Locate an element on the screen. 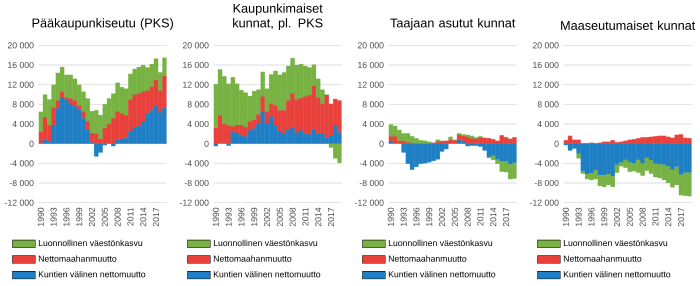 The width and height of the screenshot is (700, 286). chart-title: Pääkaupunkiseutu (PKS) is located at coordinates (102, 24).